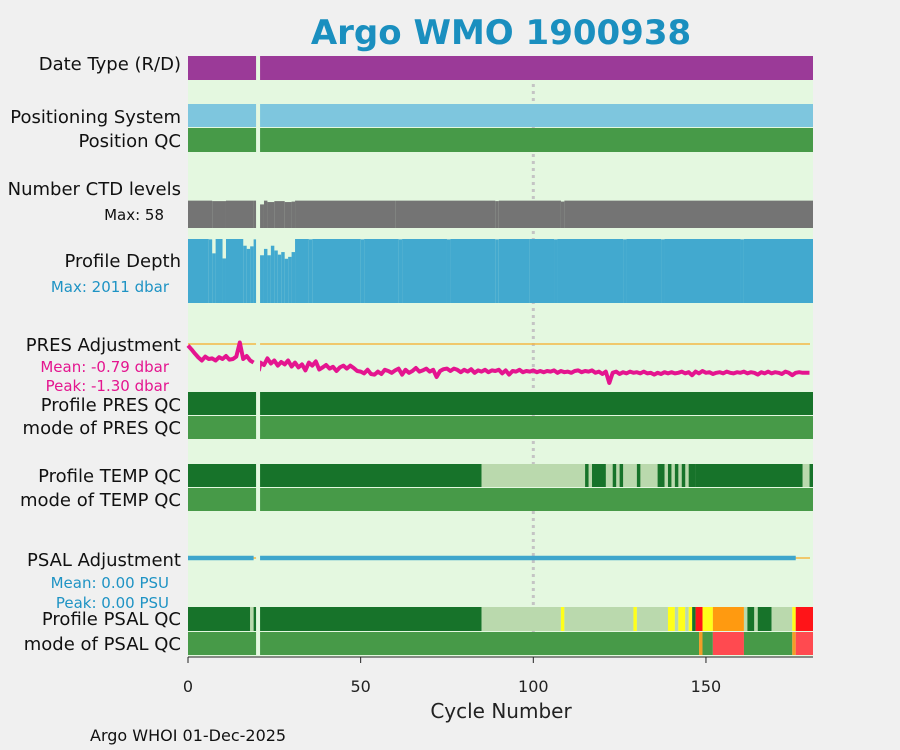 The width and height of the screenshot is (900, 750). I want to click on pres_adjustment-label: PRES Adjustment, so click(103, 345).